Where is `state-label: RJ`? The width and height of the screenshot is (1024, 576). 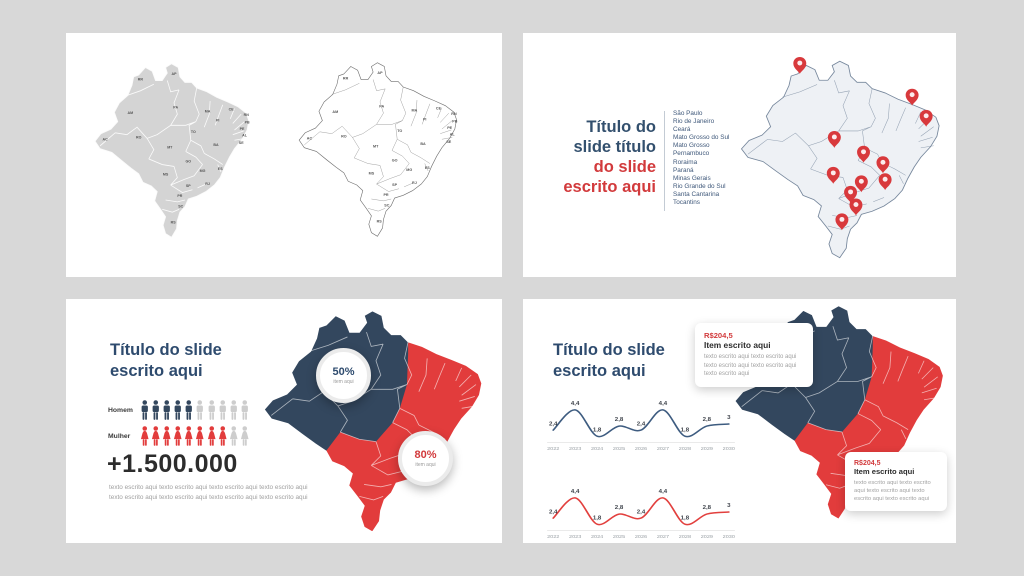
state-label: RJ is located at coordinates (414, 183).